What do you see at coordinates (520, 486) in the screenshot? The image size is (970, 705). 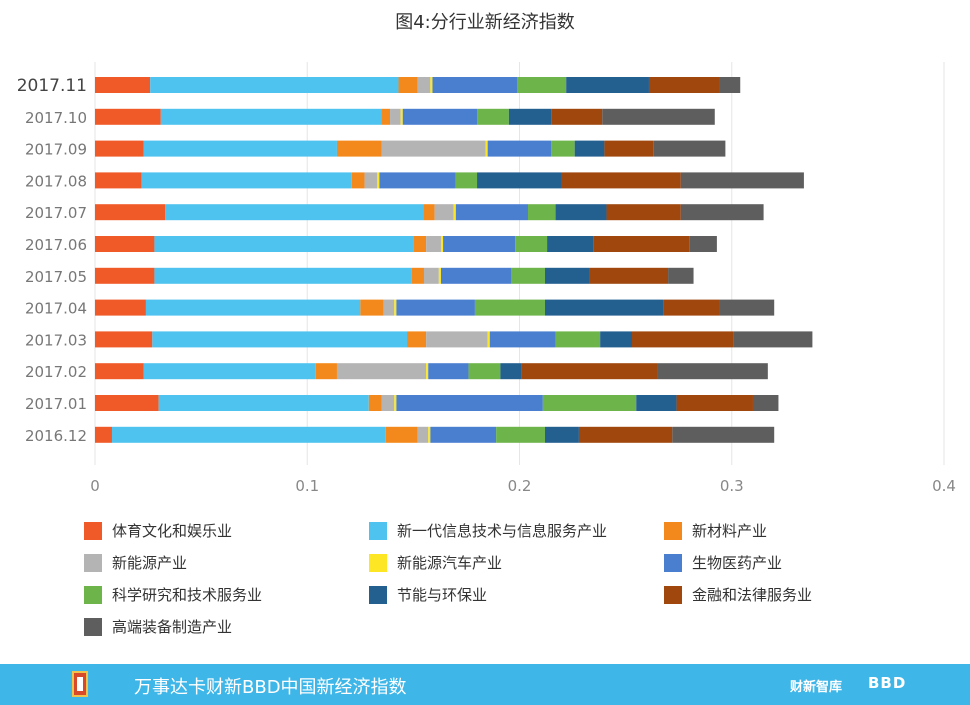 I see `x-tick-label: 0.2` at bounding box center [520, 486].